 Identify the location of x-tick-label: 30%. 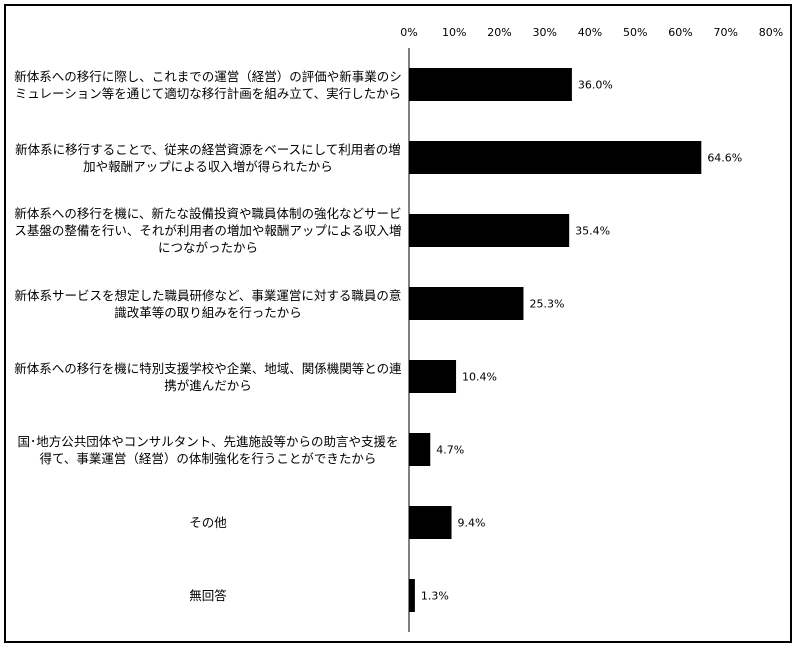
(545, 32).